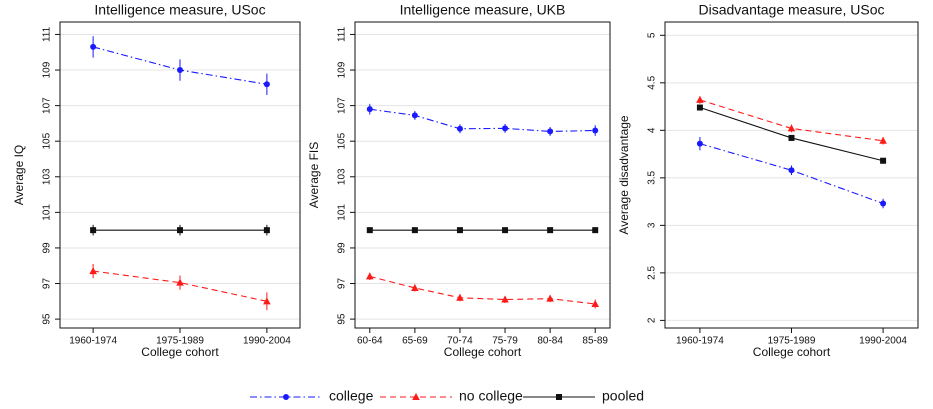 Image resolution: width=933 pixels, height=409 pixels. Describe the element at coordinates (652, 82) in the screenshot. I see `y-tick-label: 4.5` at that location.